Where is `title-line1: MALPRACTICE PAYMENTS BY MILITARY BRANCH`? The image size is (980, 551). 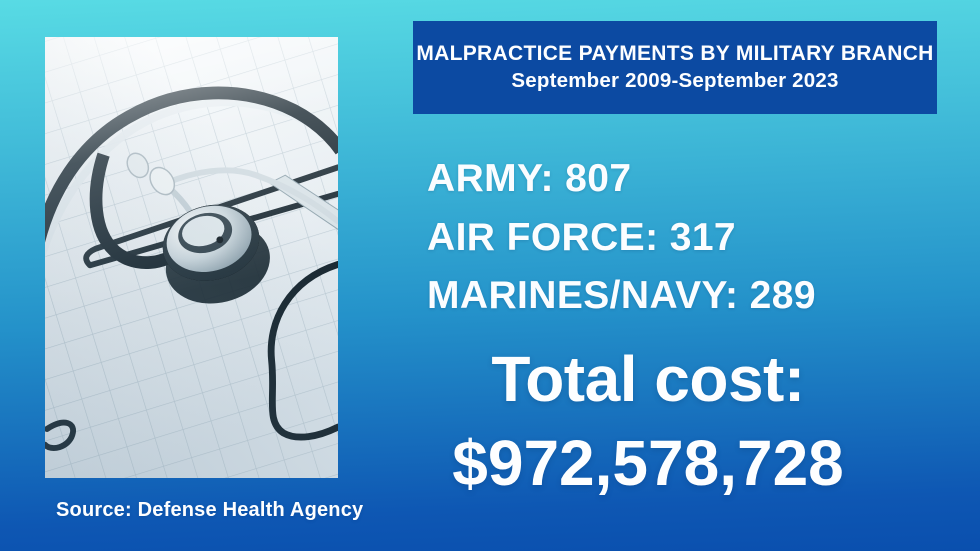
title-line1: MALPRACTICE PAYMENTS BY MILITARY BRANCH is located at coordinates (675, 53).